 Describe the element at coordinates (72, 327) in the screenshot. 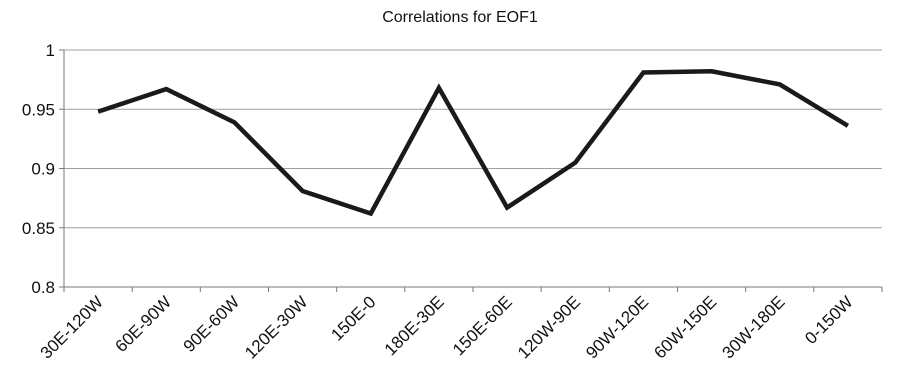

I see `x-tick-label: 30E-120W` at that location.